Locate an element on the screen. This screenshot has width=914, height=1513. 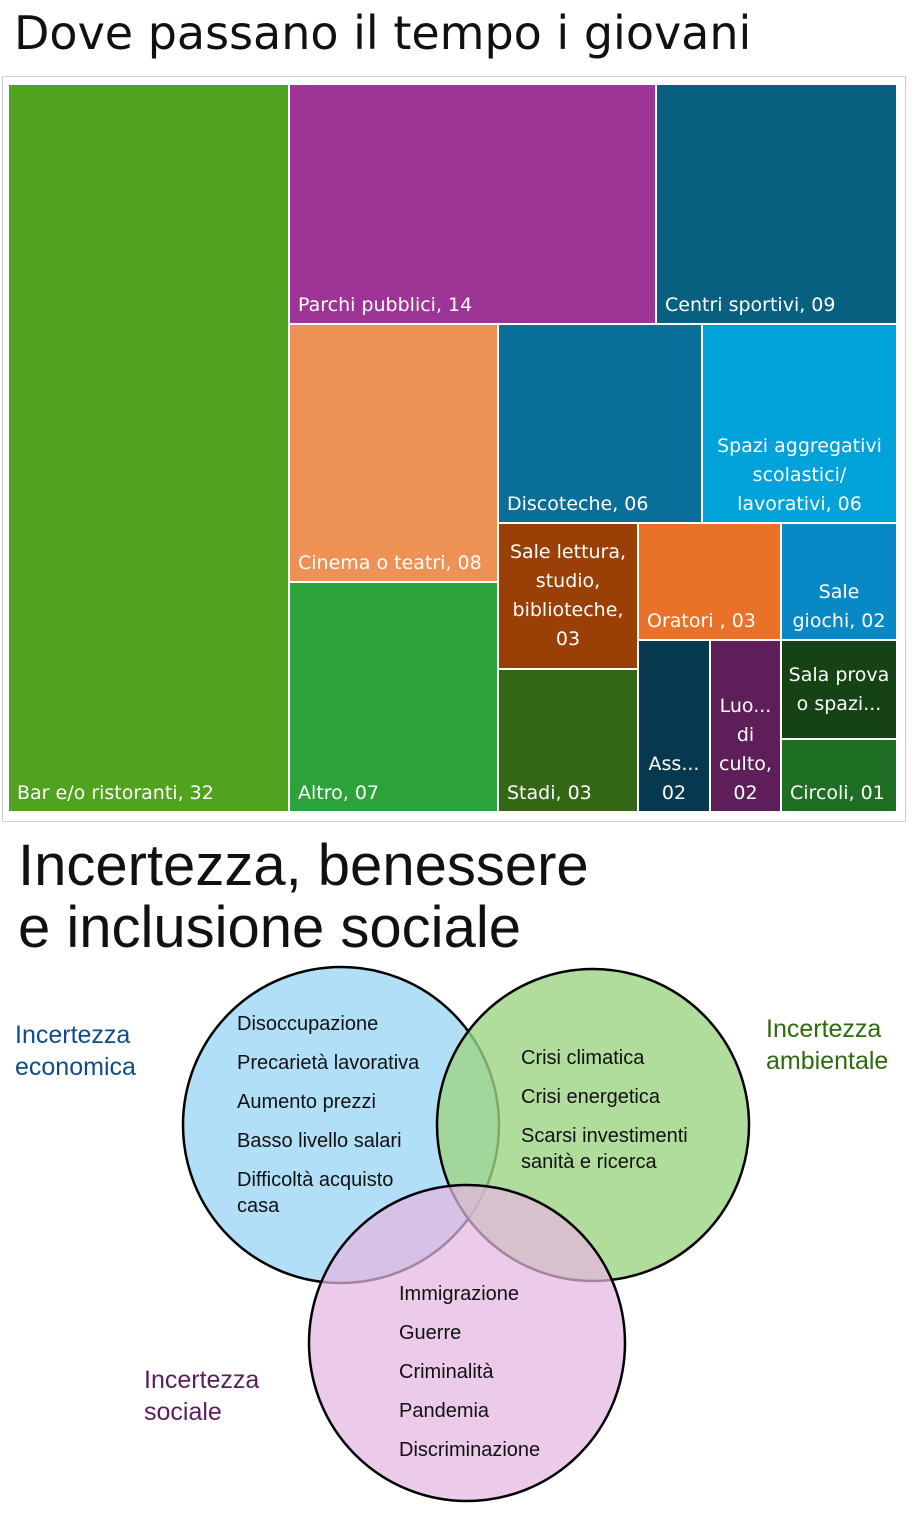
item-sociale: Pandemia is located at coordinates (444, 1411).